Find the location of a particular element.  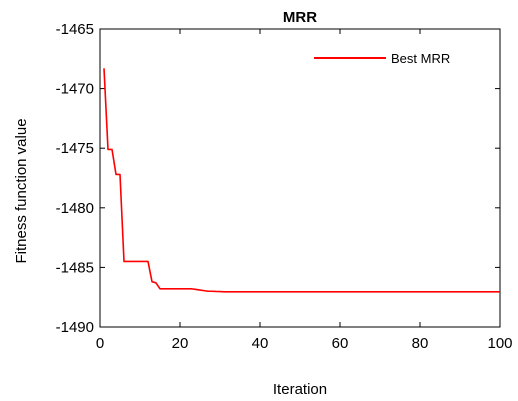

y-tick-label: -1490 is located at coordinates (75, 327).